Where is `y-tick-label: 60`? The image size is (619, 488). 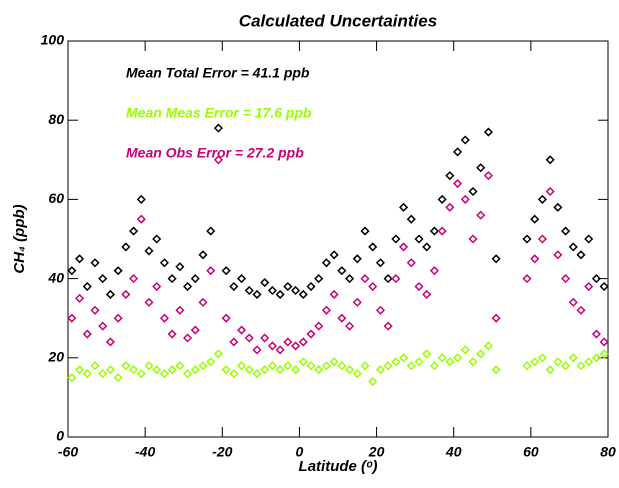 y-tick-label: 60 is located at coordinates (56, 198).